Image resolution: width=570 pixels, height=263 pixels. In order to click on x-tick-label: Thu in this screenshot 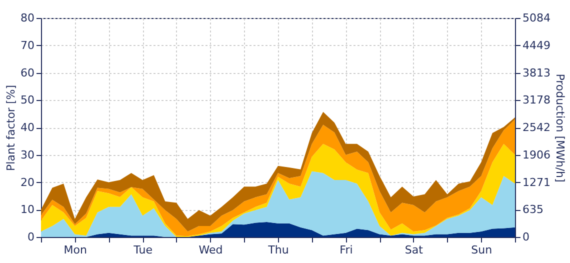, I will do `click(278, 250)`.